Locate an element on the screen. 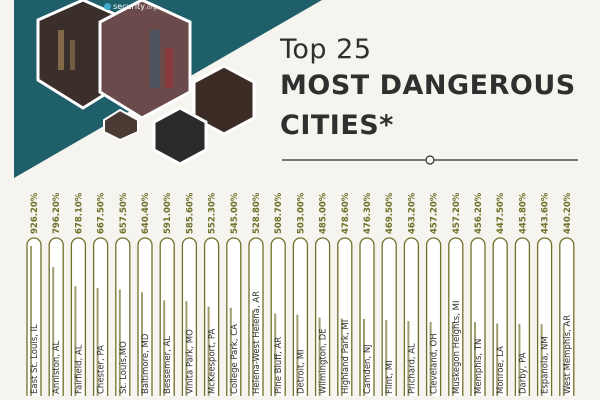 Image resolution: width=600 pixels, height=400 pixels. value-label: 591.00% is located at coordinates (168, 213).